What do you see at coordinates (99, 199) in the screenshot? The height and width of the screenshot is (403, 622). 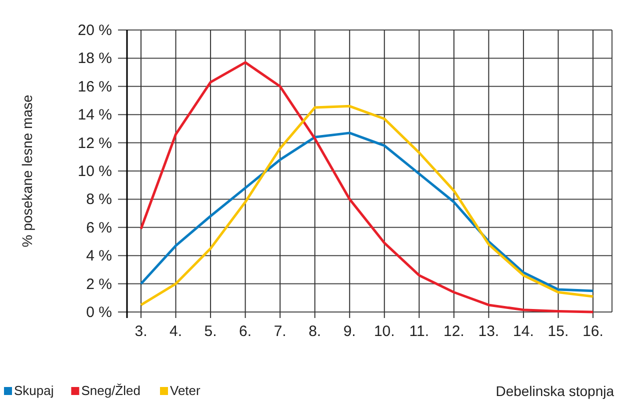 I see `y-tick-label: 8 %` at bounding box center [99, 199].